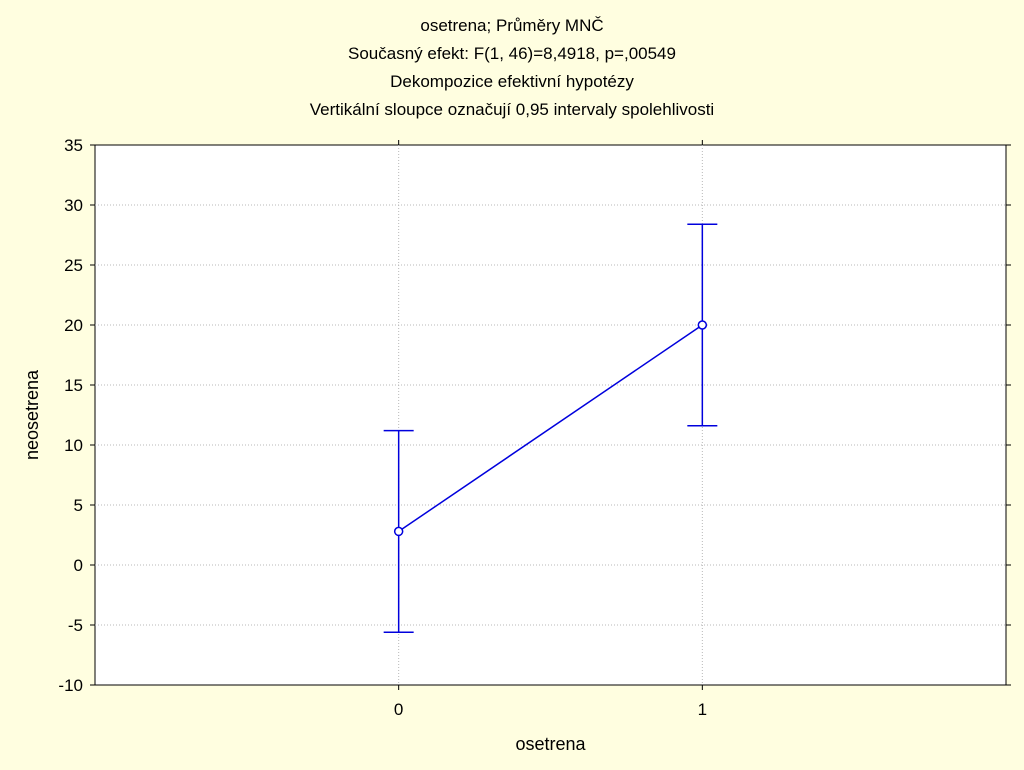 This screenshot has width=1024, height=770. What do you see at coordinates (511, 25) in the screenshot?
I see `title-line-0: osetrena; Průměry MNČ` at bounding box center [511, 25].